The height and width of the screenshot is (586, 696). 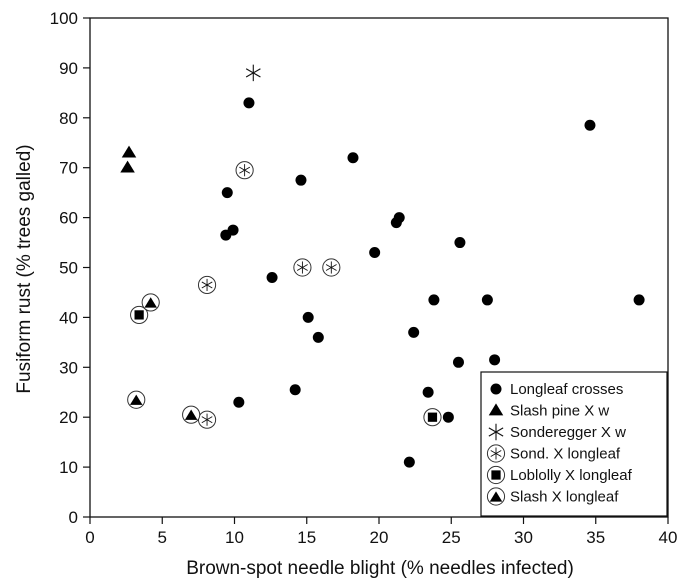 What do you see at coordinates (89, 537) in the screenshot?
I see `x-tick-label: 0` at bounding box center [89, 537].